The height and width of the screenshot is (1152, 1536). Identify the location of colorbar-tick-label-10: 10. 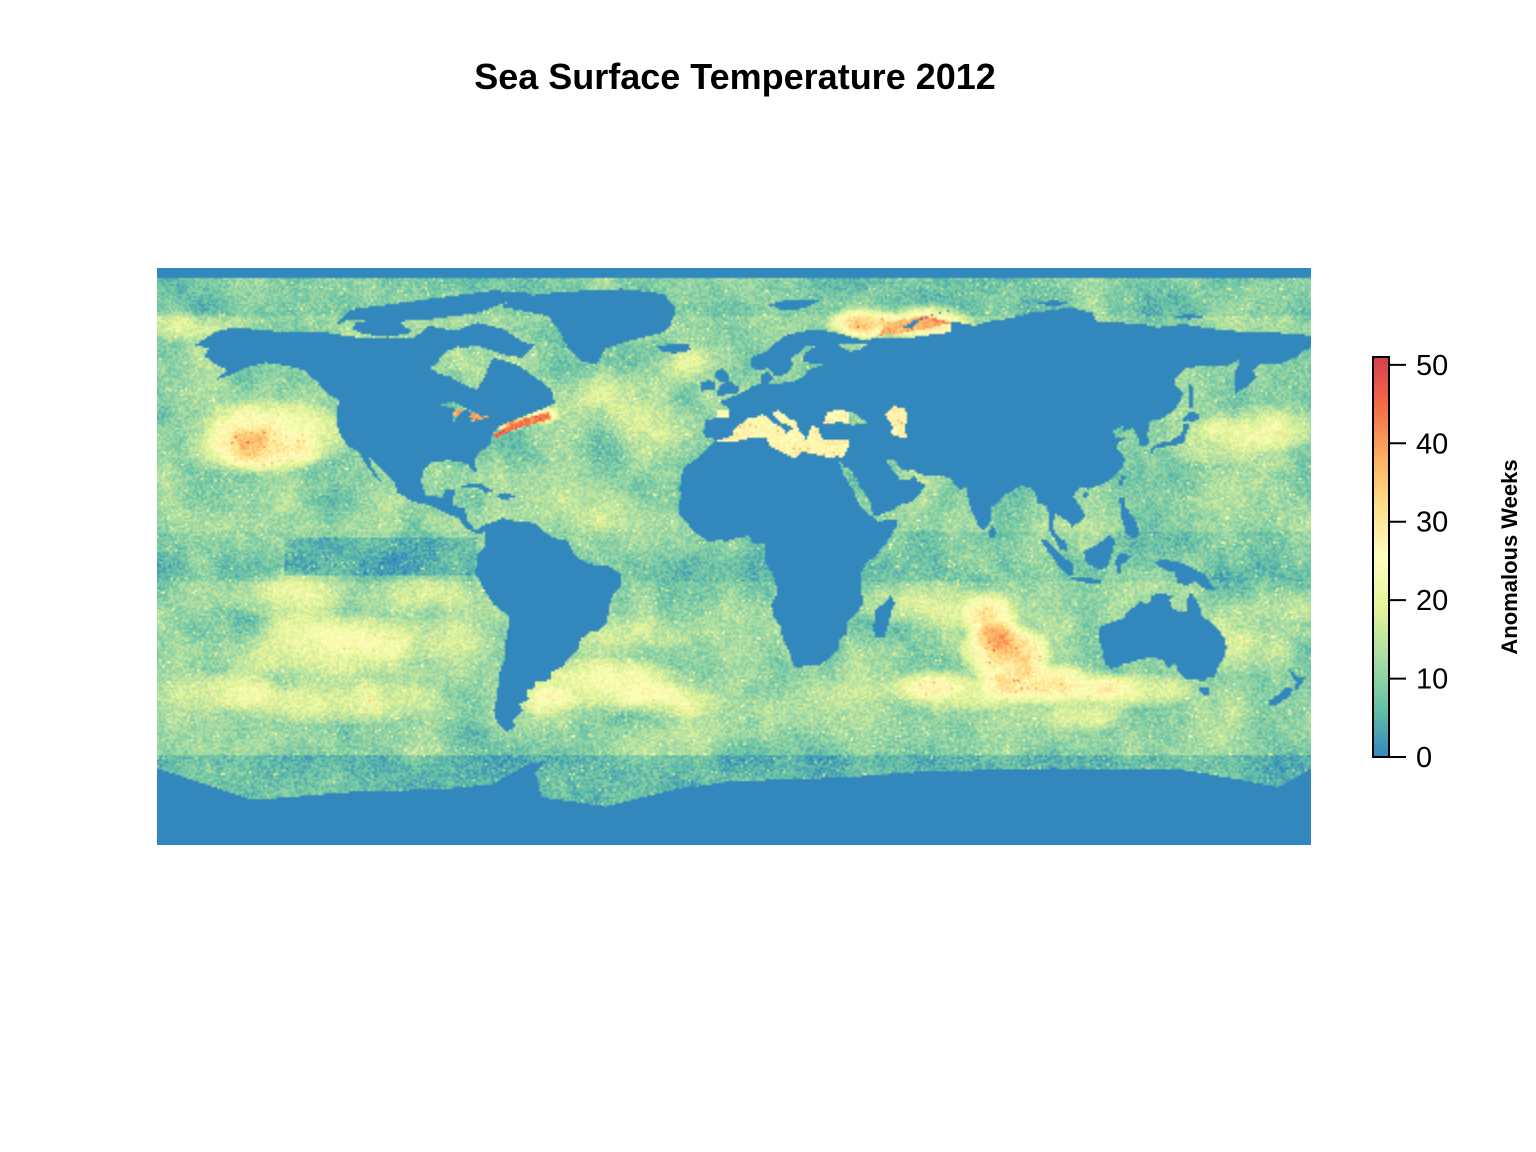
(1432, 680).